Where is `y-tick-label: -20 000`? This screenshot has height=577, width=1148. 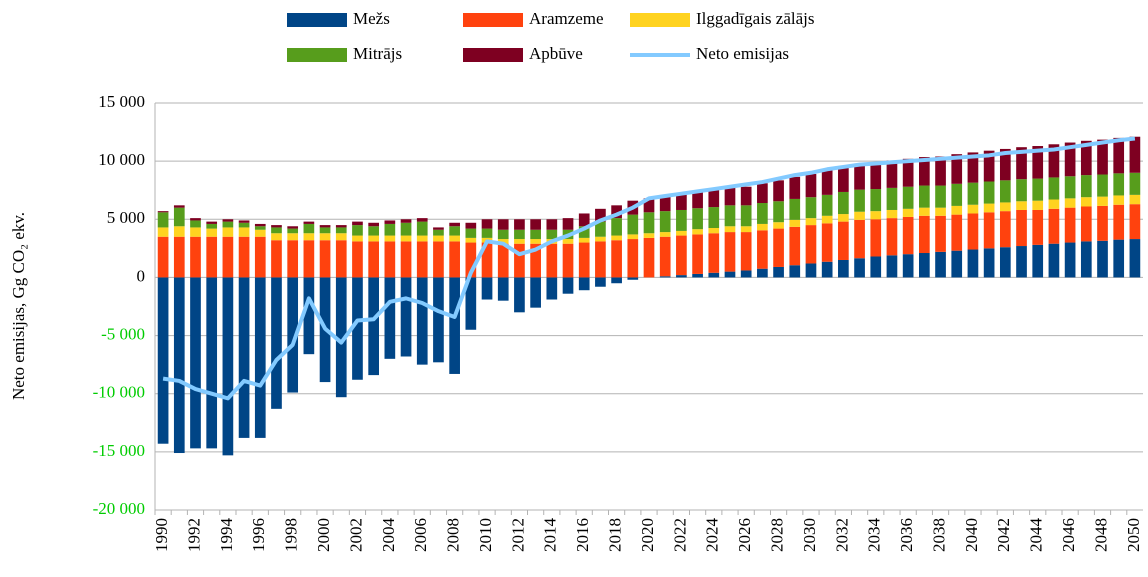
y-tick-label: -20 000 is located at coordinates (119, 508).